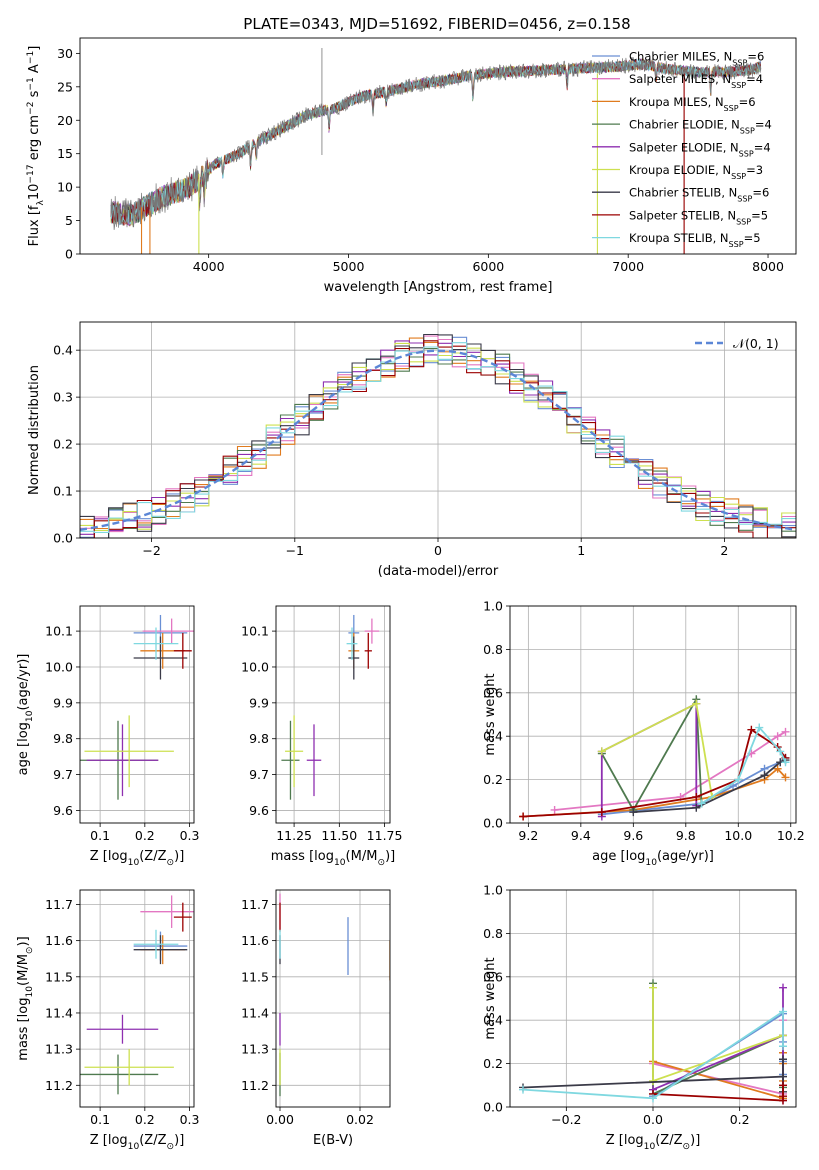 This screenshot has width=819, height=1170. I want to click on label-part: Kroupa STELIB, N, so click(679, 238).